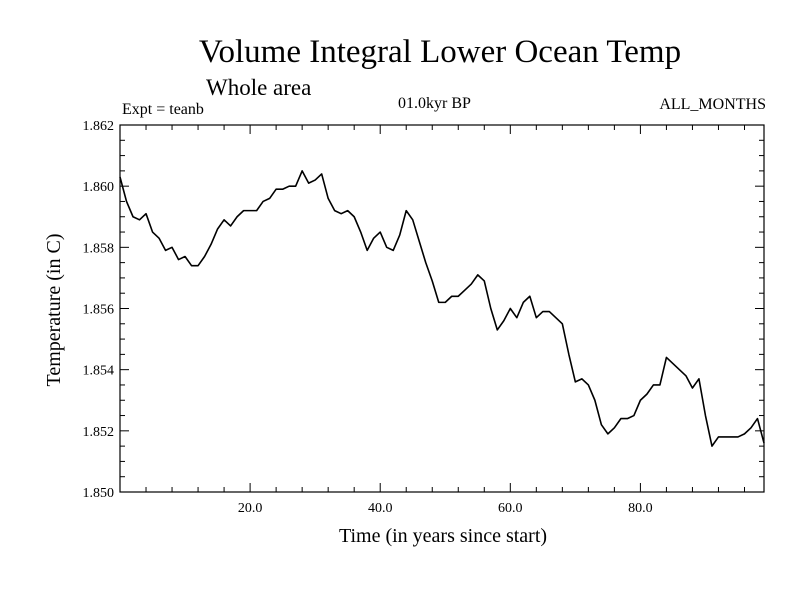 The height and width of the screenshot is (600, 800). Describe the element at coordinates (99, 493) in the screenshot. I see `y-tick-label: 1.850` at that location.